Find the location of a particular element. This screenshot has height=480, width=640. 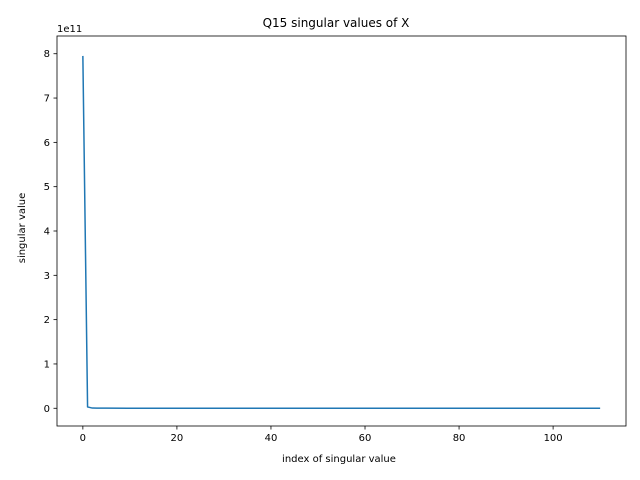

y-tick-label: 7 is located at coordinates (47, 99).